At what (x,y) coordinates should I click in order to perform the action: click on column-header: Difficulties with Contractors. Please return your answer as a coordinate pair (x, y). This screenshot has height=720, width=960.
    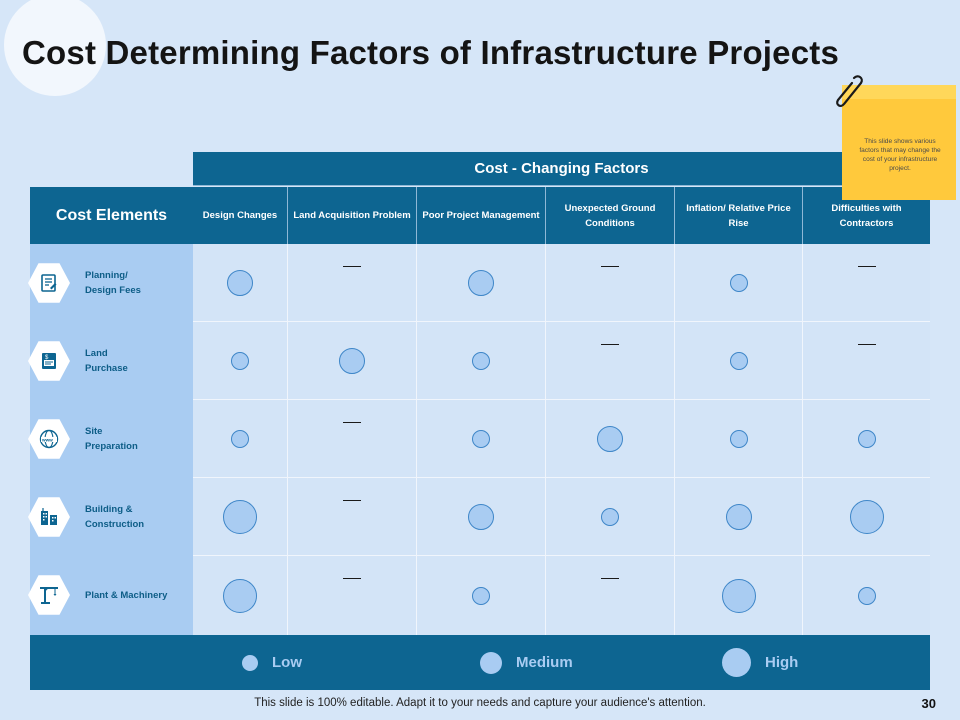
    Looking at the image, I should click on (866, 215).